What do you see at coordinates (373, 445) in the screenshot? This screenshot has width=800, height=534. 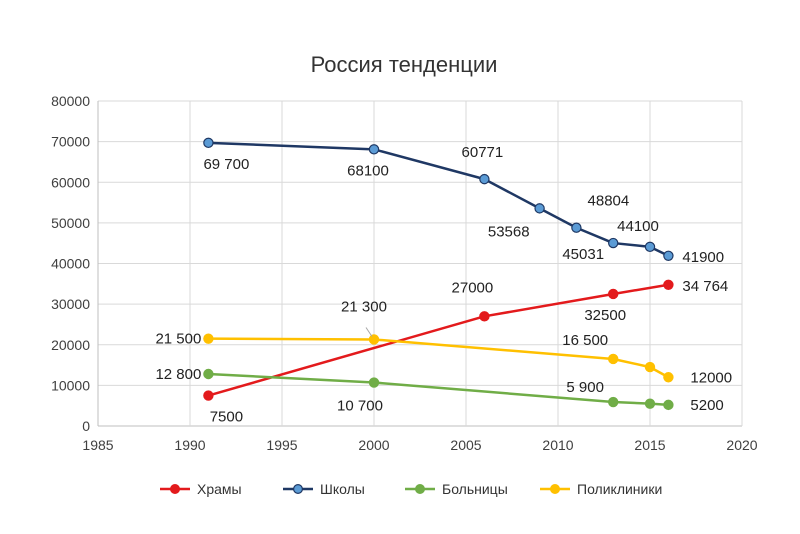 I see `x-tick-label: 2000` at bounding box center [373, 445].